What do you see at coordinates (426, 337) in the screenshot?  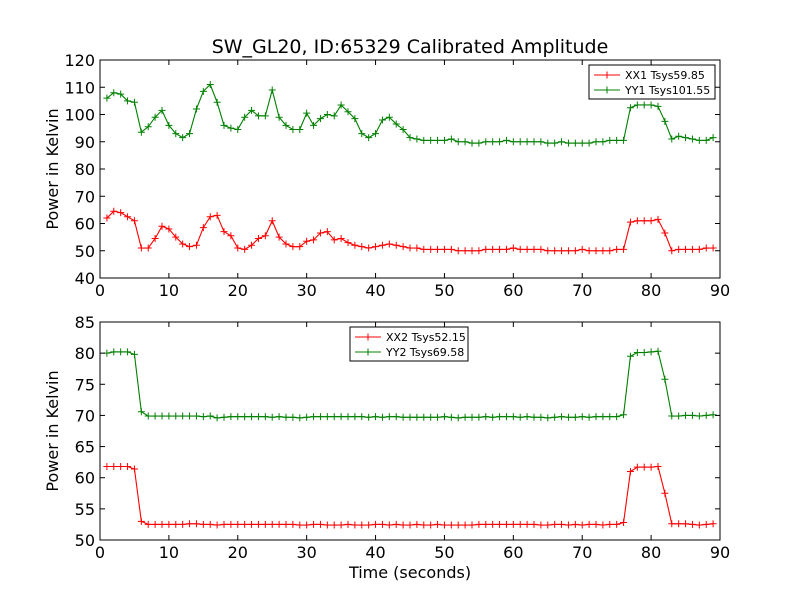 I see `legend-label: XX2 Tsys52.15` at bounding box center [426, 337].